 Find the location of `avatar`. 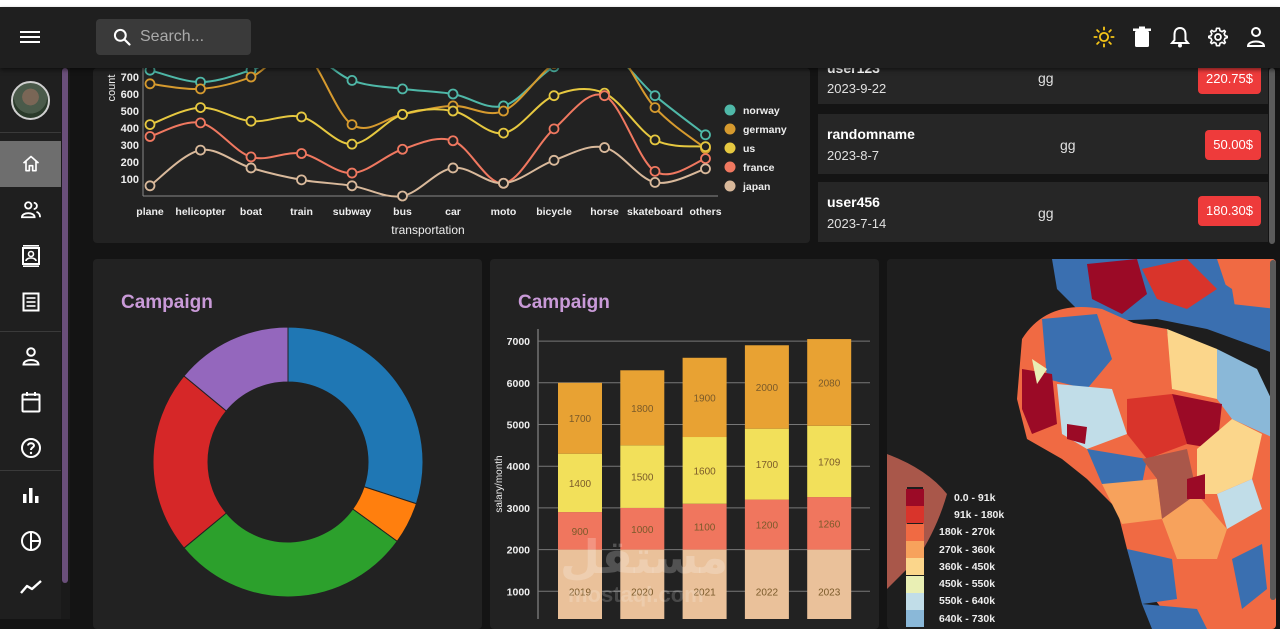

avatar is located at coordinates (30, 100).